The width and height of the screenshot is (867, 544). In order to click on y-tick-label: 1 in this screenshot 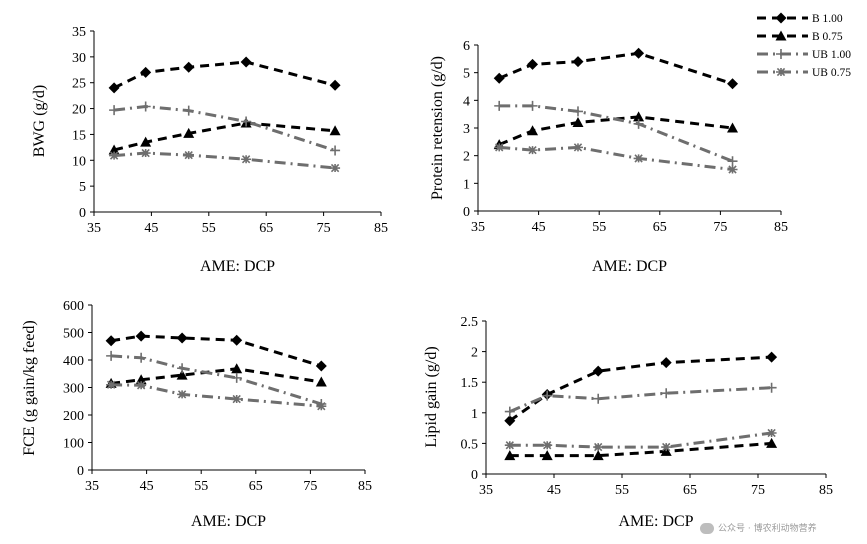, I will do `click(466, 184)`.